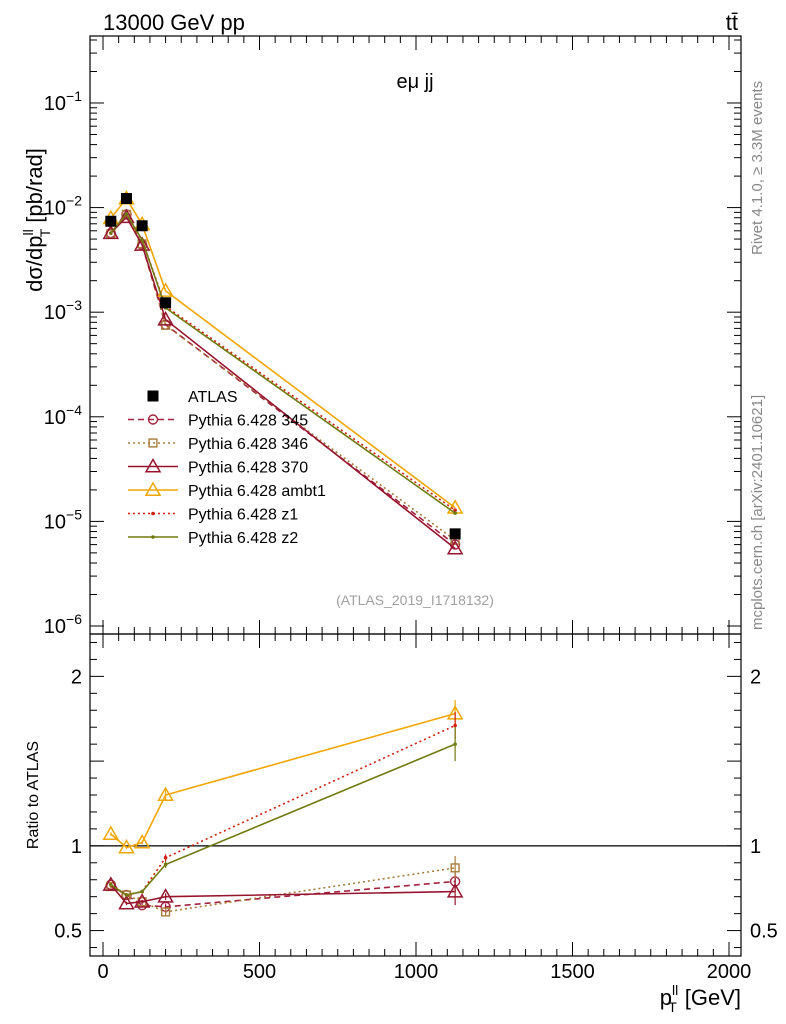 This screenshot has width=786, height=1024. Describe the element at coordinates (675, 990) in the screenshot. I see `xlabel-sup-text: ll` at that location.